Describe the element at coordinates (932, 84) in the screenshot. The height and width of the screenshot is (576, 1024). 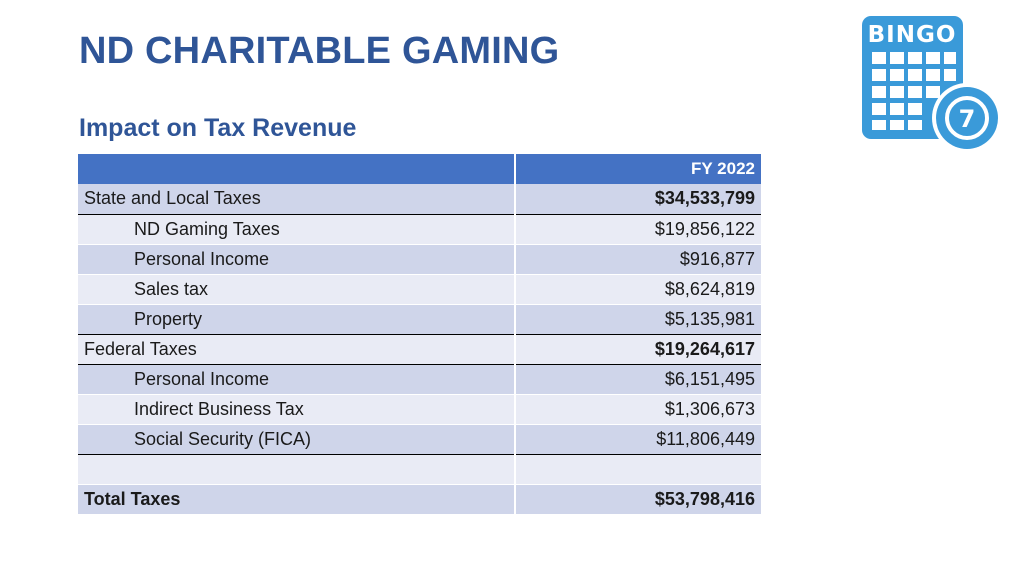
I see `bingo-card-icon: BINGO 7` at that location.